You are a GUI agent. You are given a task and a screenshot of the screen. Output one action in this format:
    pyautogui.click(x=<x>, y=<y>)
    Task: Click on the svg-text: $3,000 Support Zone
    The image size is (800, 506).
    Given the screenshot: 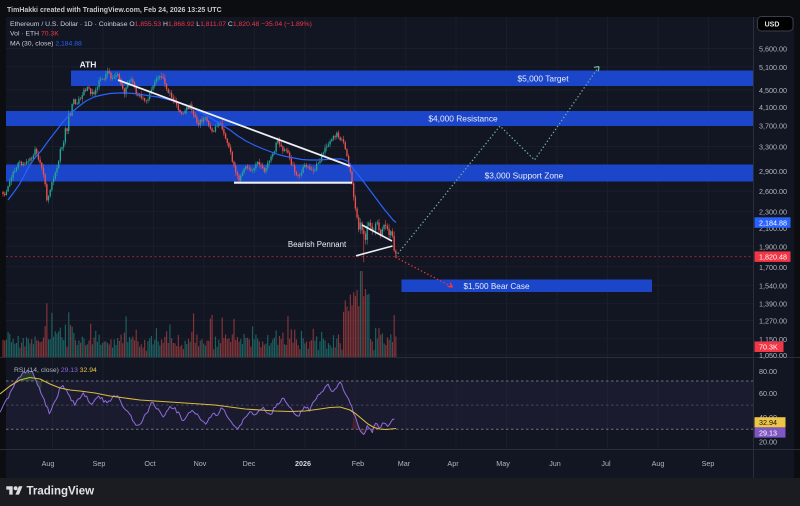 What is the action you would take?
    pyautogui.click(x=524, y=176)
    